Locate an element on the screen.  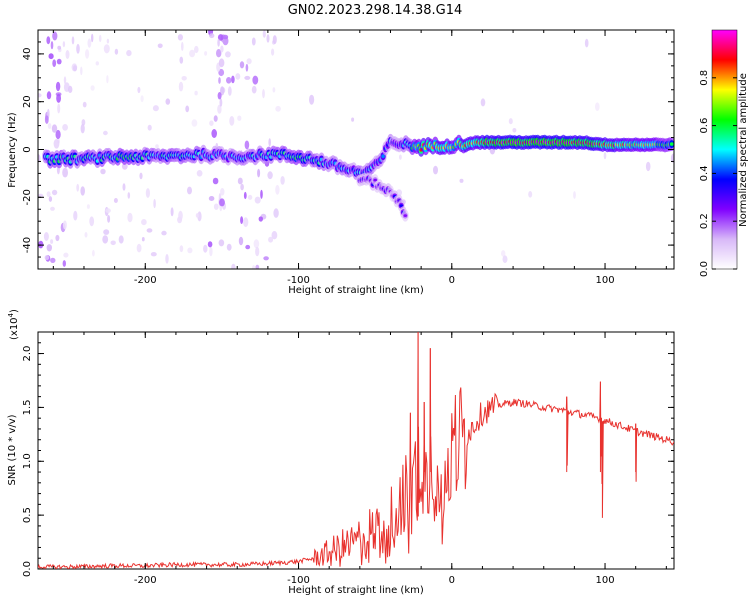
colorbar-tick-label: 0.2 is located at coordinates (704, 221).